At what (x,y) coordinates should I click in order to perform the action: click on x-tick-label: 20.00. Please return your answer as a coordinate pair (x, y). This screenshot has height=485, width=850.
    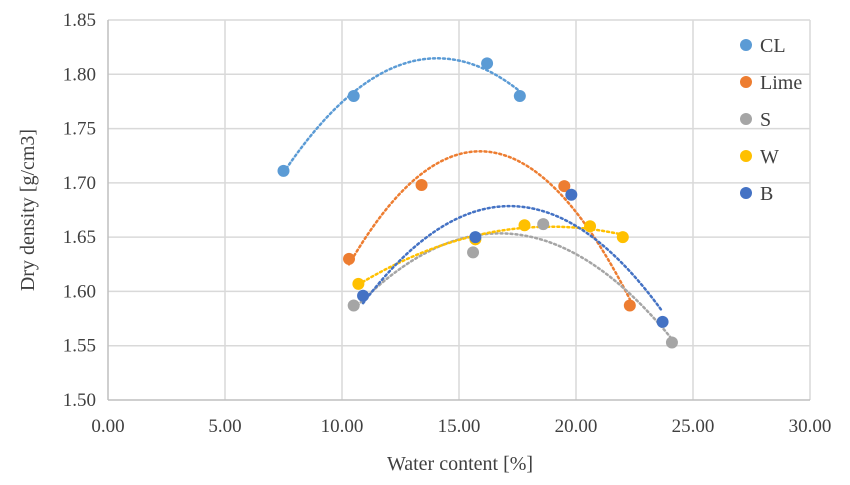
    Looking at the image, I should click on (576, 426).